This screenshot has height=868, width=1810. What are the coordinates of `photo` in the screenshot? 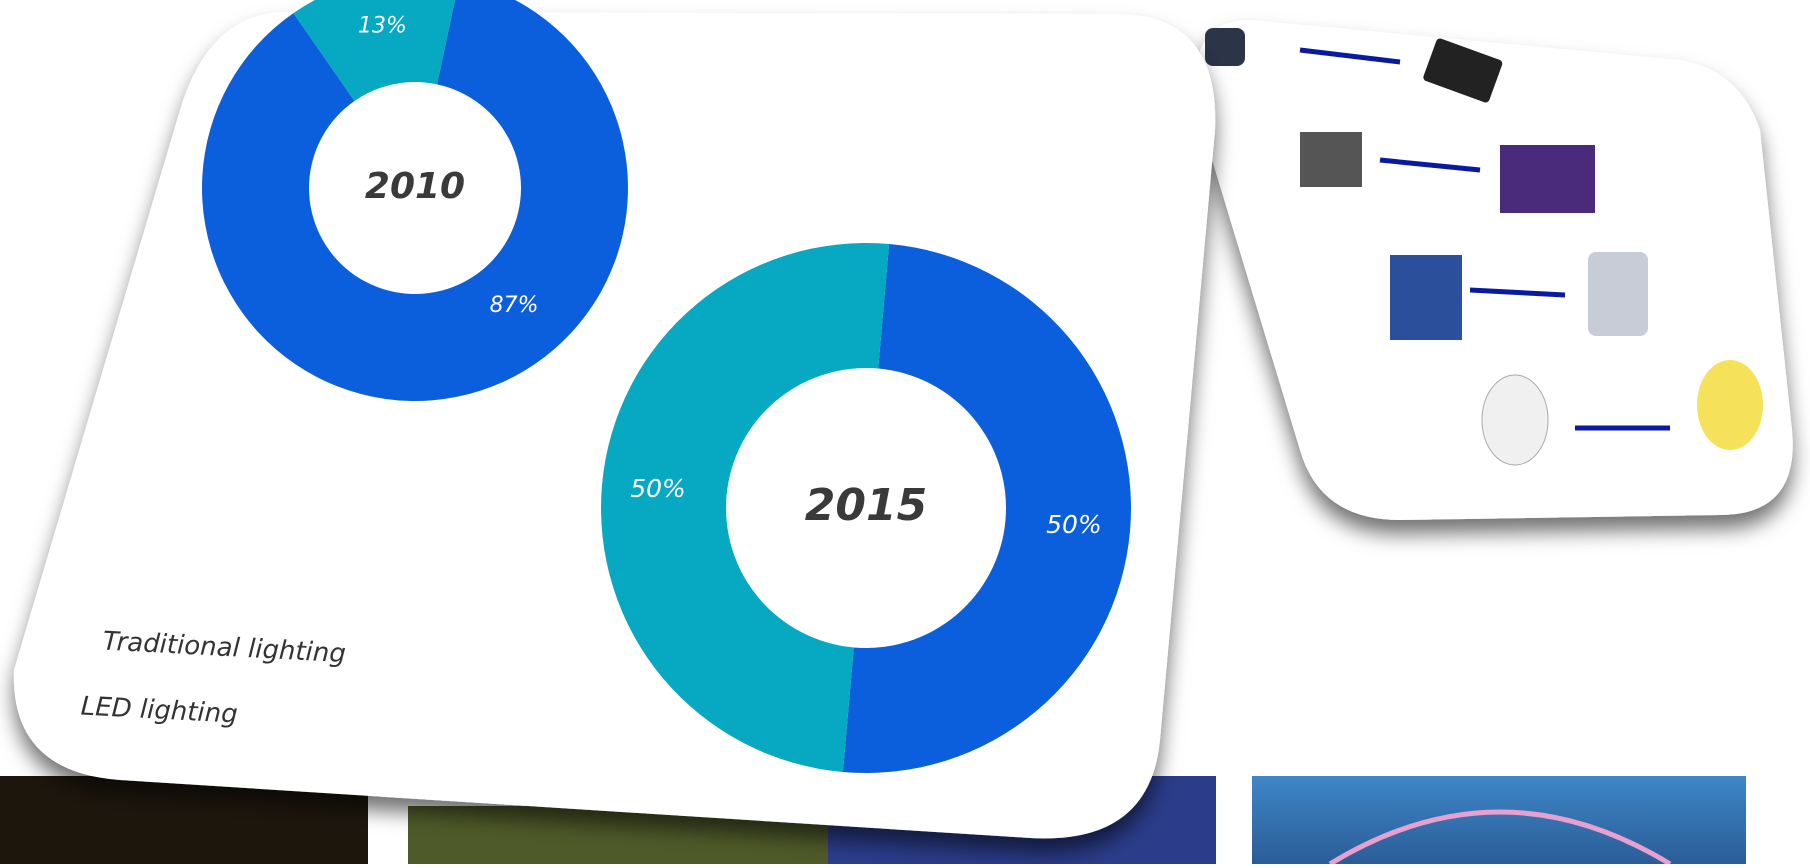 It's located at (1499, 820).